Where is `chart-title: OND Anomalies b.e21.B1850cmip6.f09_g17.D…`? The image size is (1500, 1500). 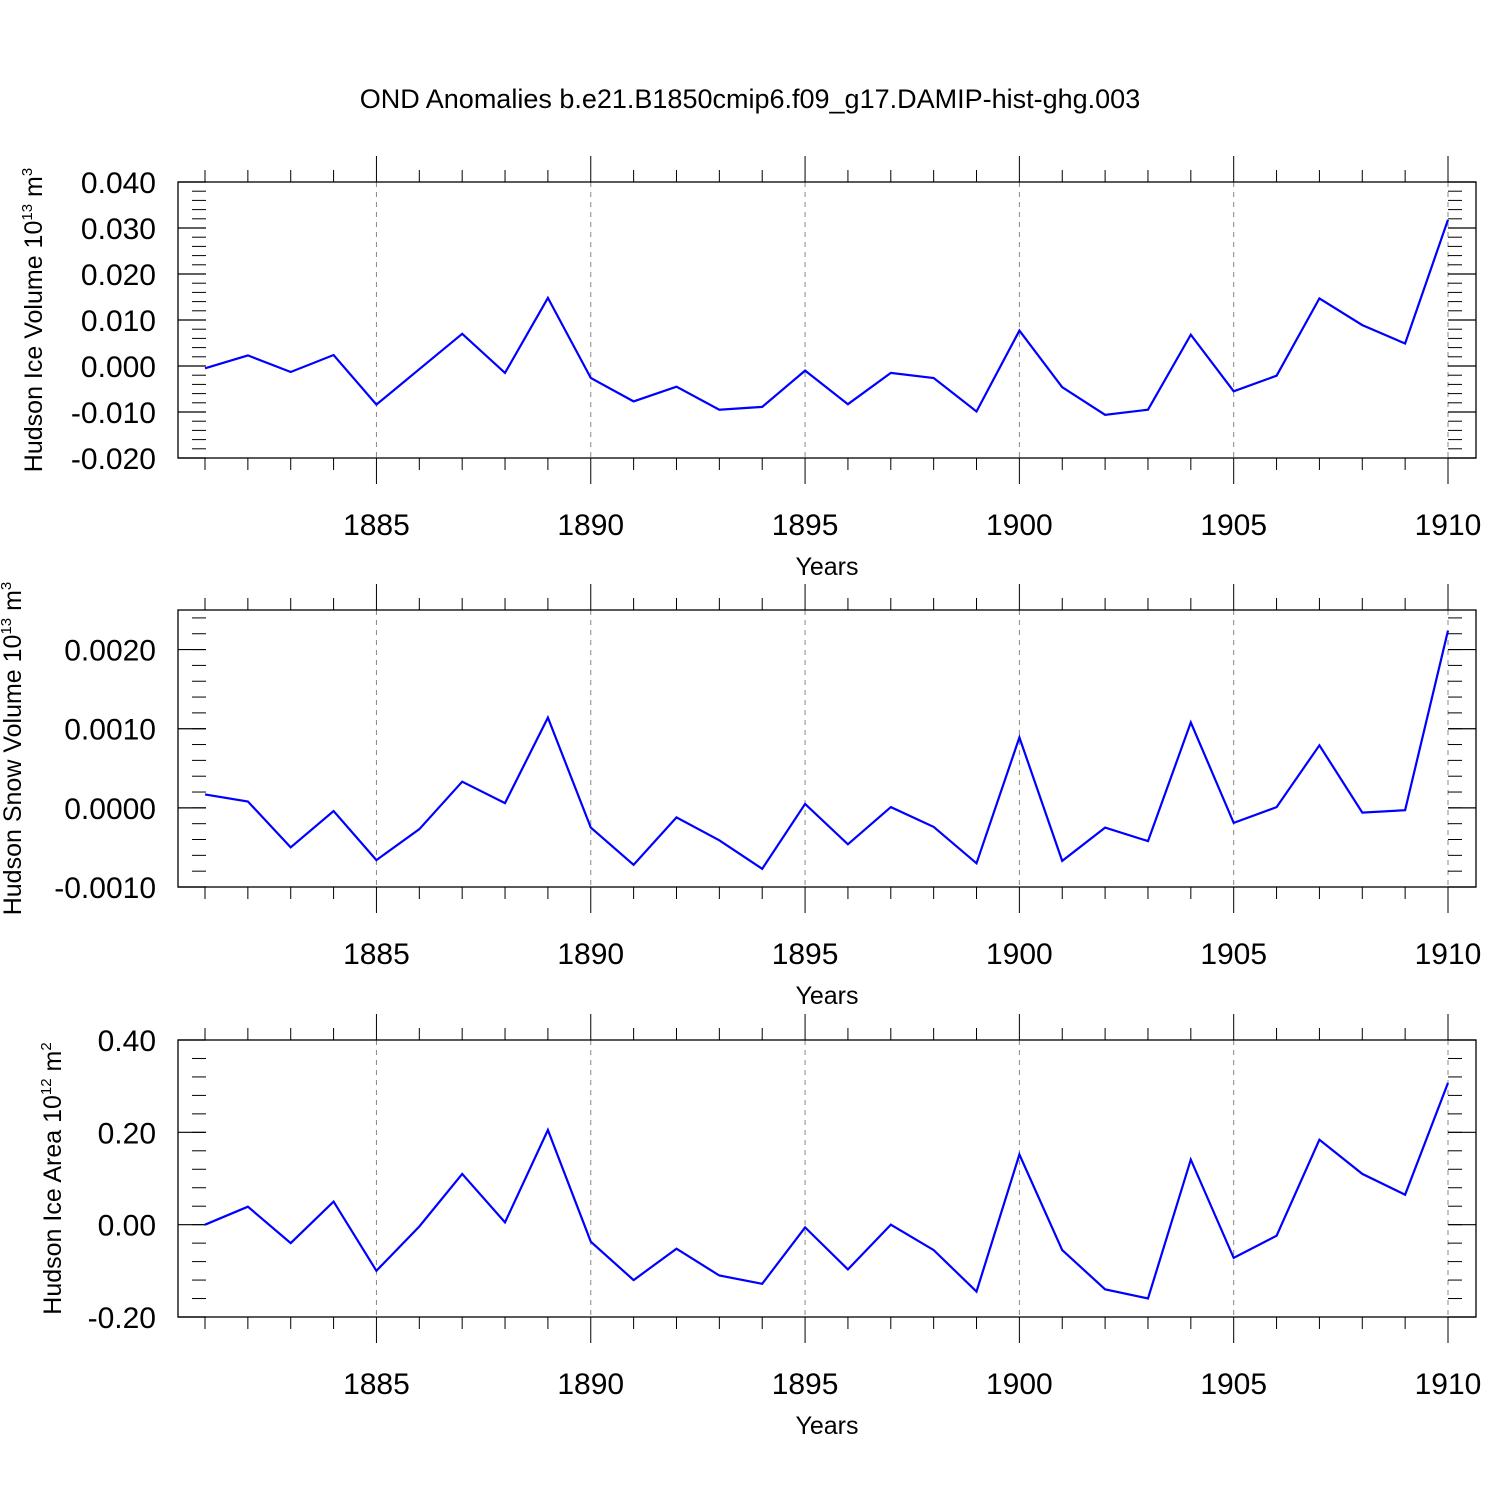
chart-title: OND Anomalies b.e21.B1850cmip6.f09_g17.D… is located at coordinates (750, 99).